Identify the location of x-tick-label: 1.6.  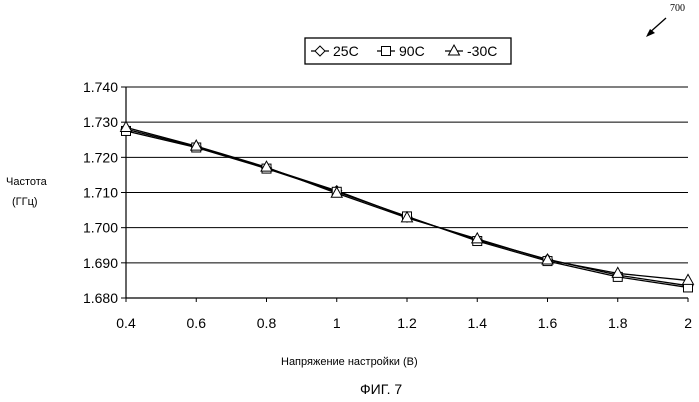
(548, 323).